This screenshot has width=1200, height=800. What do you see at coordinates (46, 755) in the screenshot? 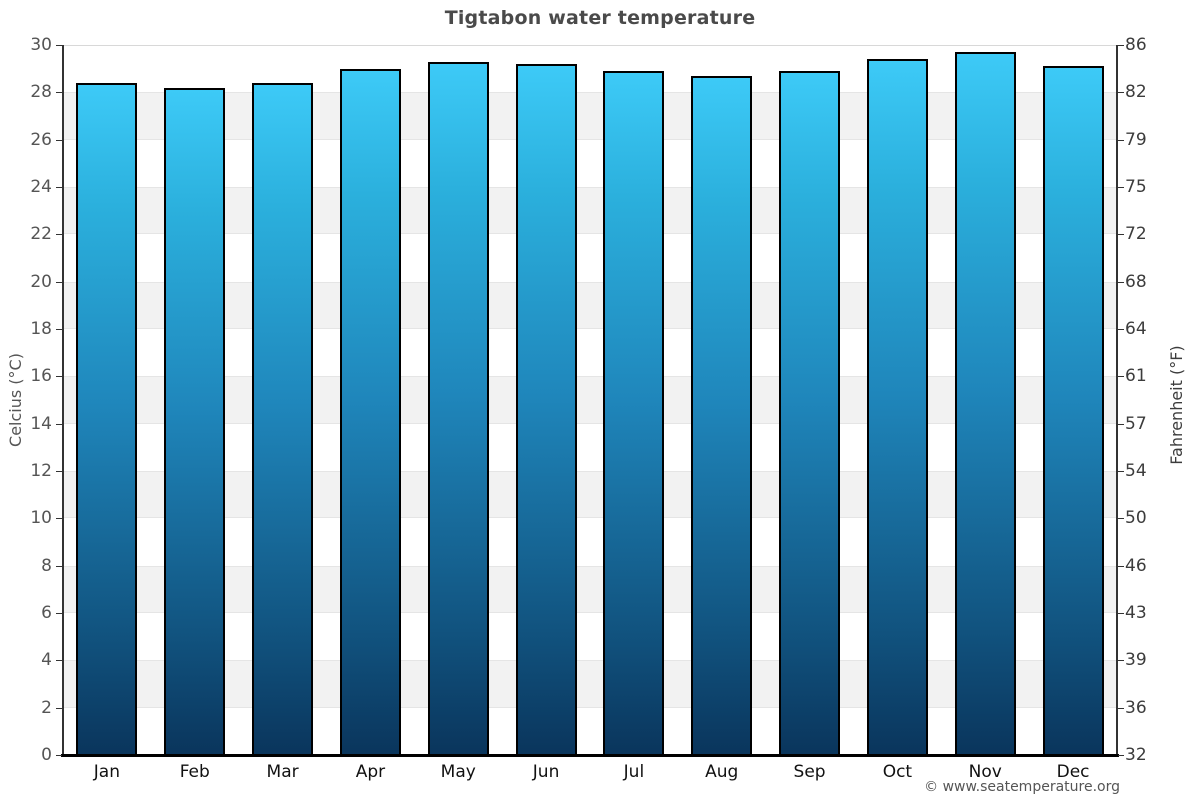
I see `celsius-tick-0: 0` at bounding box center [46, 755].